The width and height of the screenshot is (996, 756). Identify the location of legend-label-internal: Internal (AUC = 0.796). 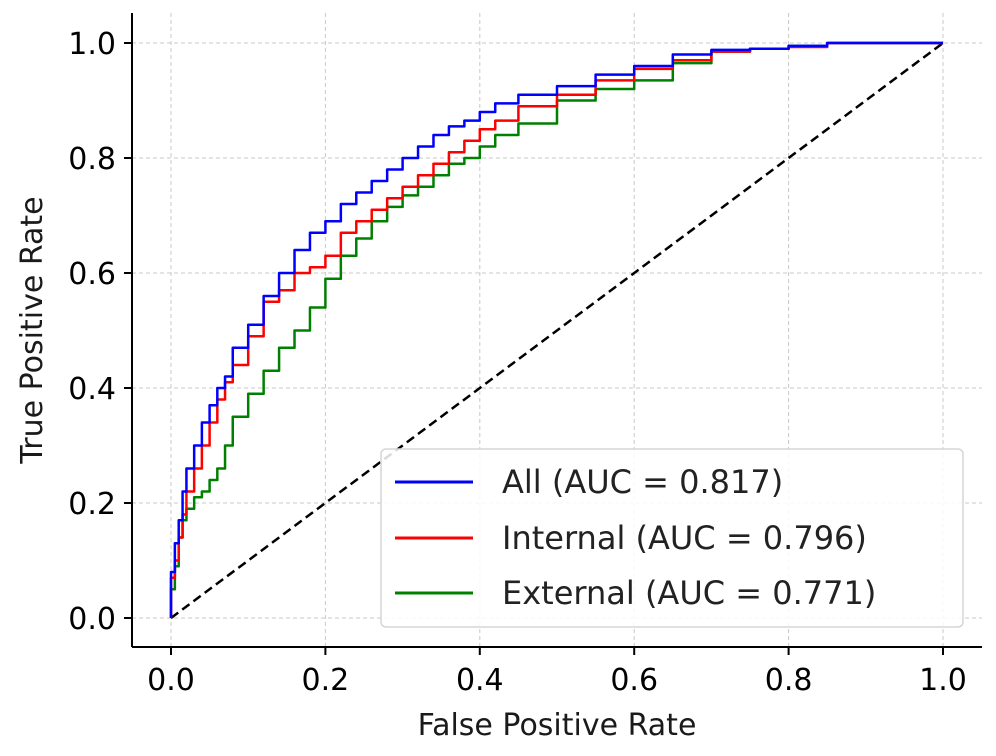
(684, 538).